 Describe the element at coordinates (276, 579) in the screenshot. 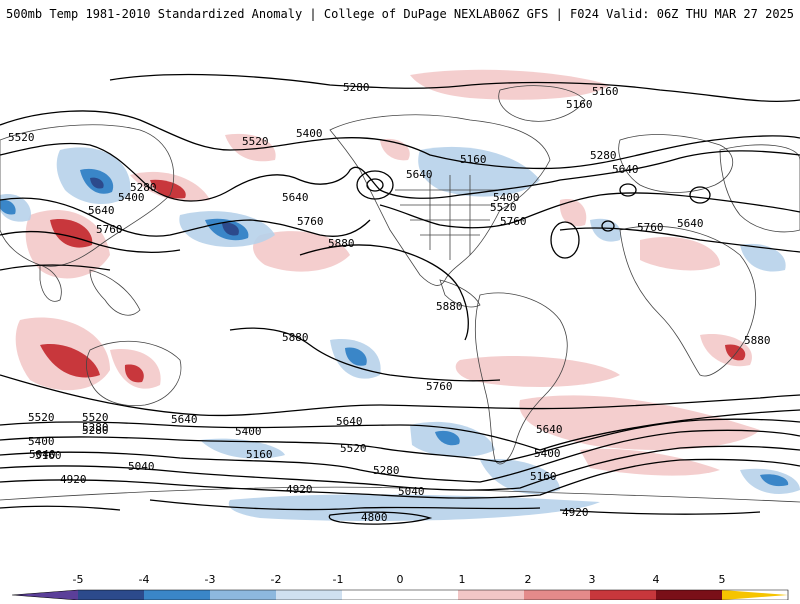

I see `colorbar-tick-label: -2` at that location.